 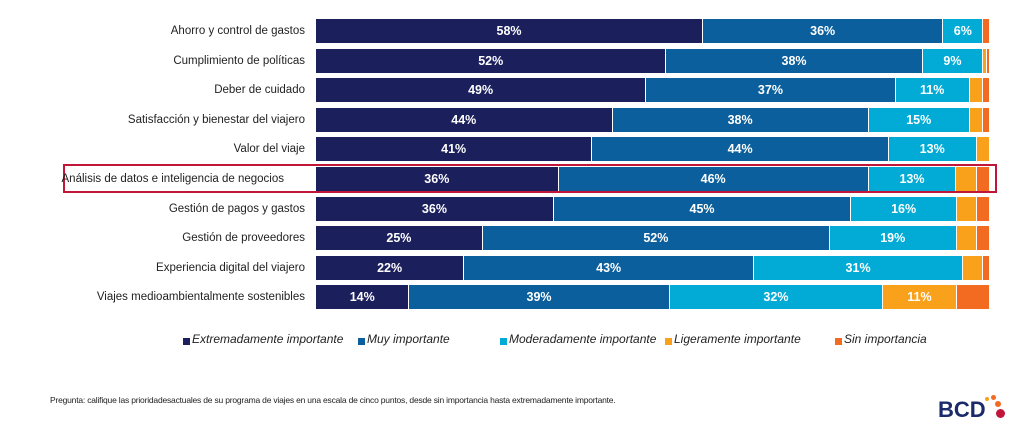 I want to click on bar-row: 36% 46% 13%, so click(x=653, y=179).